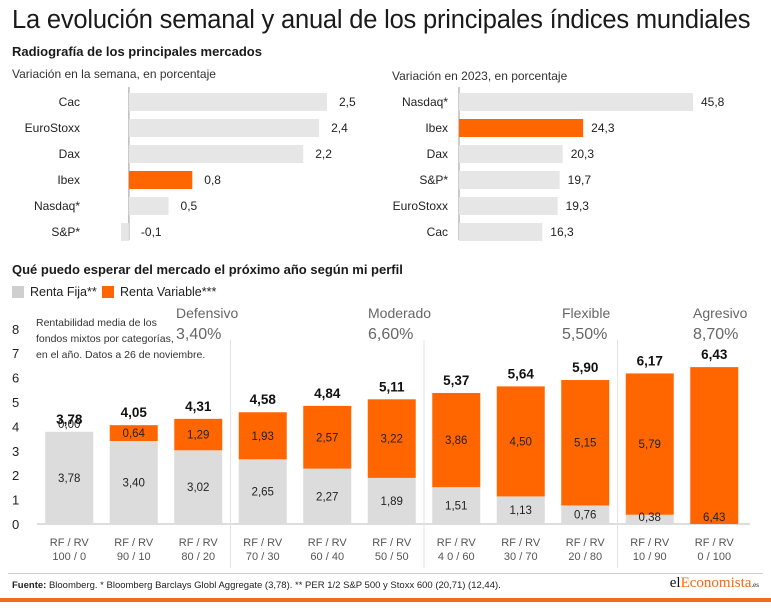  Describe the element at coordinates (263, 557) in the screenshot. I see `category-label-line2: 70 / 30` at that location.